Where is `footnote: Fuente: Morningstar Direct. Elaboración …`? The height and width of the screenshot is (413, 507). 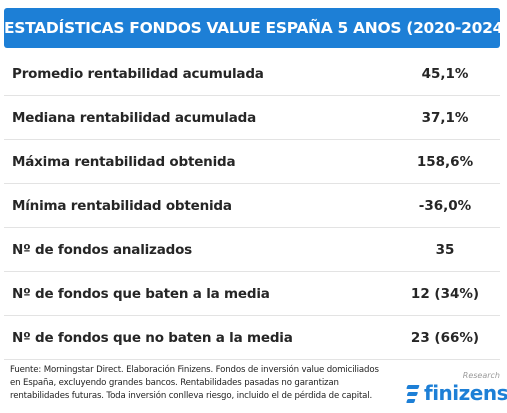 footnote: Fuente: Morningstar Direct. Elaboración … is located at coordinates (210, 383).